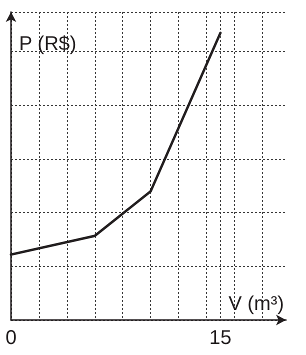 Image resolution: width=306 pixels, height=355 pixels. Describe the element at coordinates (47, 44) in the screenshot. I see `y-axis-title: P (R$)` at that location.